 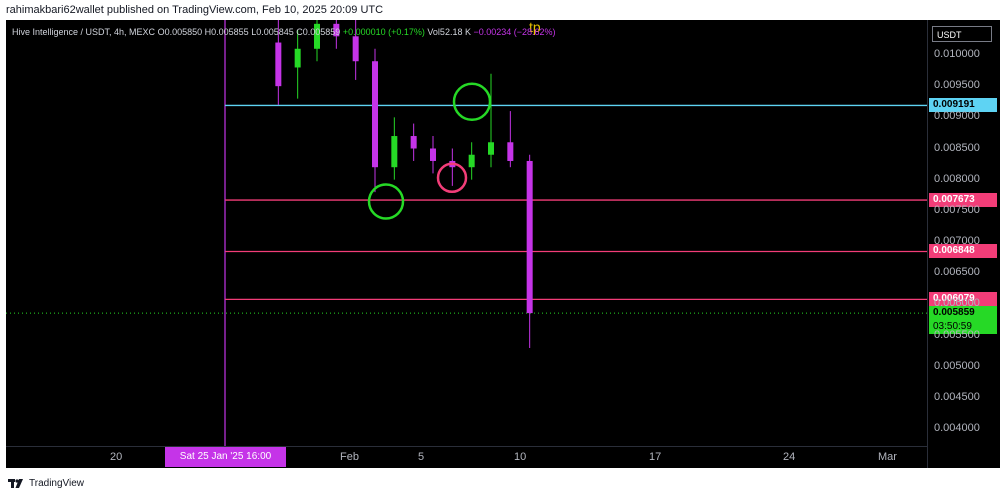 What do you see at coordinates (957, 303) in the screenshot?
I see `price-tick-label: 0.006000` at bounding box center [957, 303].